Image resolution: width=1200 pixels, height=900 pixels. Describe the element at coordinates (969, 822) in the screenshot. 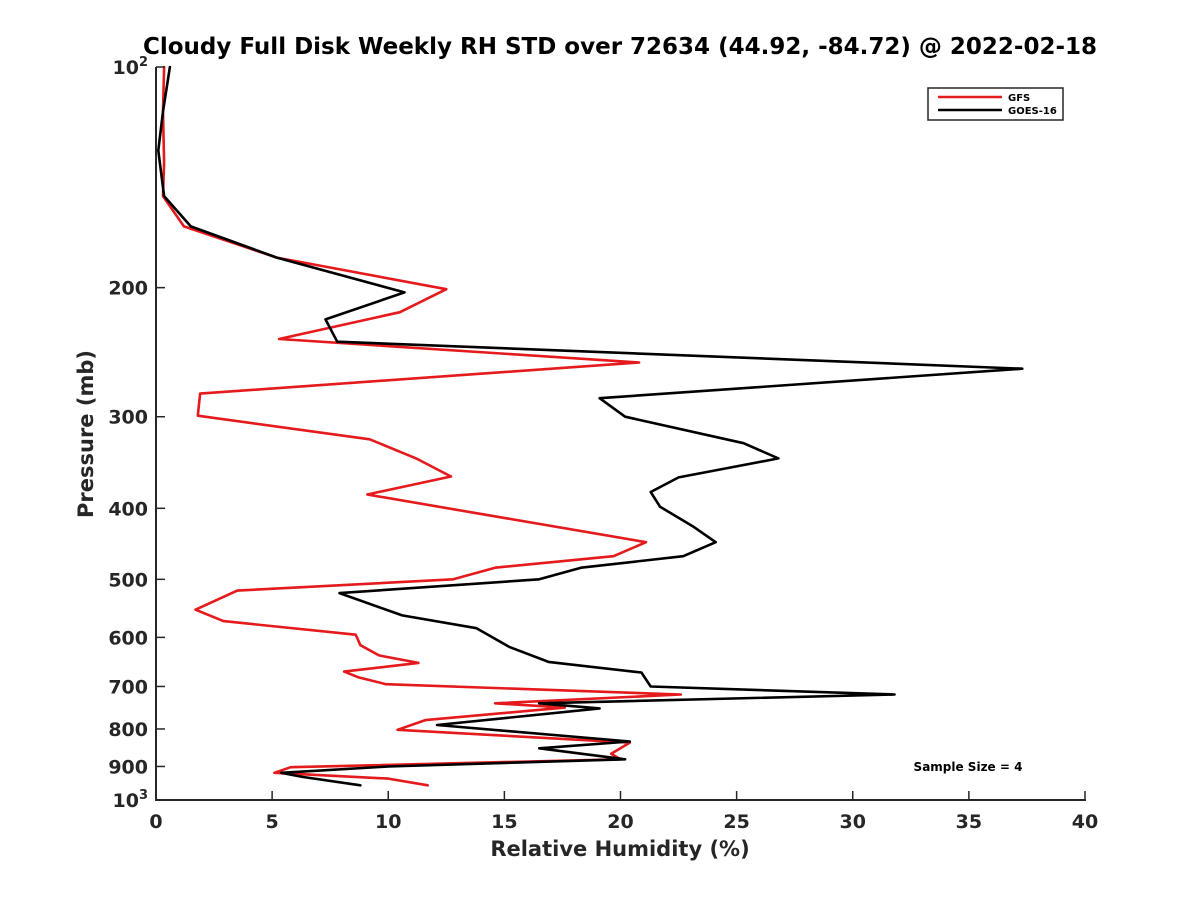

I see `x-tick-label: 35` at that location.